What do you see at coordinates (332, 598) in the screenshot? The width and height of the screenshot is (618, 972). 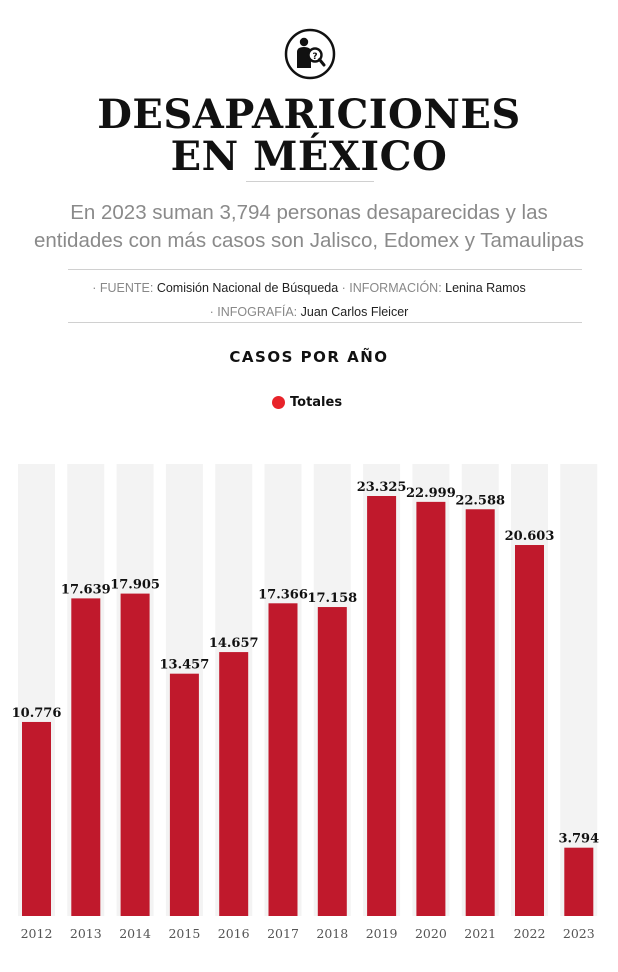 I see `value-label-2018: 17.158` at bounding box center [332, 598].